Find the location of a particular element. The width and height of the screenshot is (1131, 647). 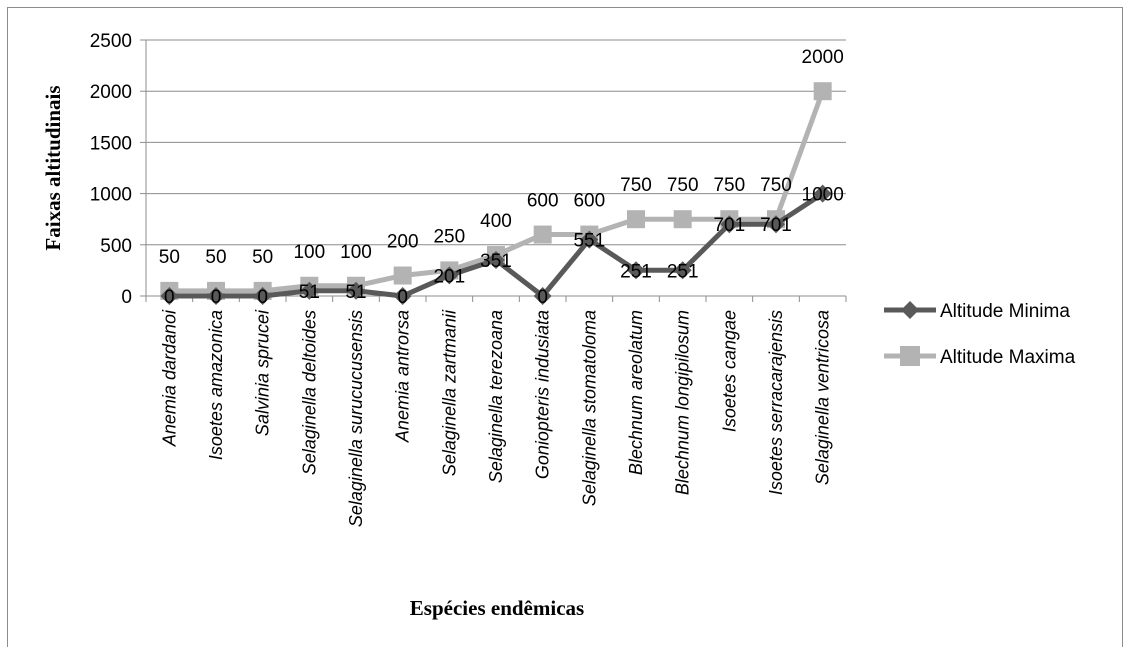

data-label-max: 2000 is located at coordinates (823, 57).